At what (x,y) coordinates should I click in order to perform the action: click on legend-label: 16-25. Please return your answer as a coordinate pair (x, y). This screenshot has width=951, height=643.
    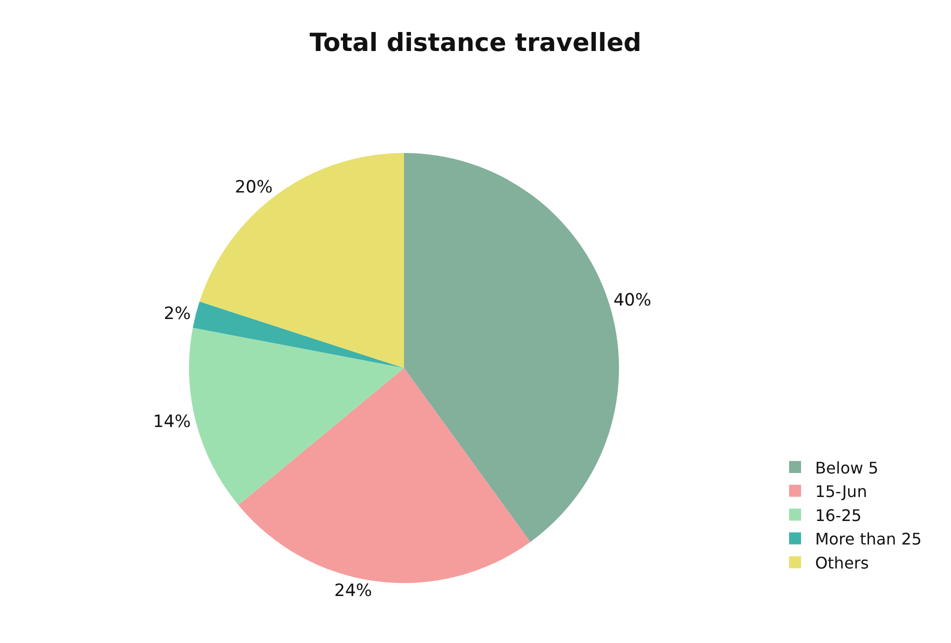
    Looking at the image, I should click on (838, 515).